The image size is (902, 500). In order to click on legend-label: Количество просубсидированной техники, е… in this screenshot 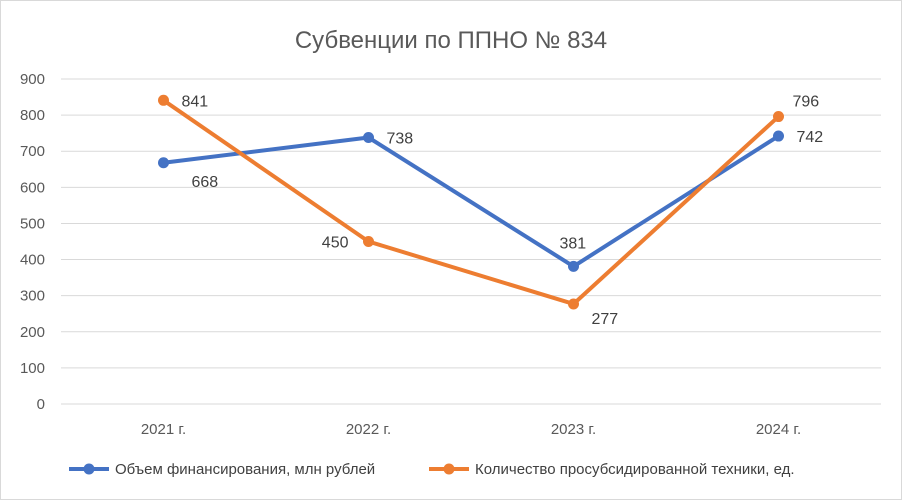, I will do `click(635, 469)`.